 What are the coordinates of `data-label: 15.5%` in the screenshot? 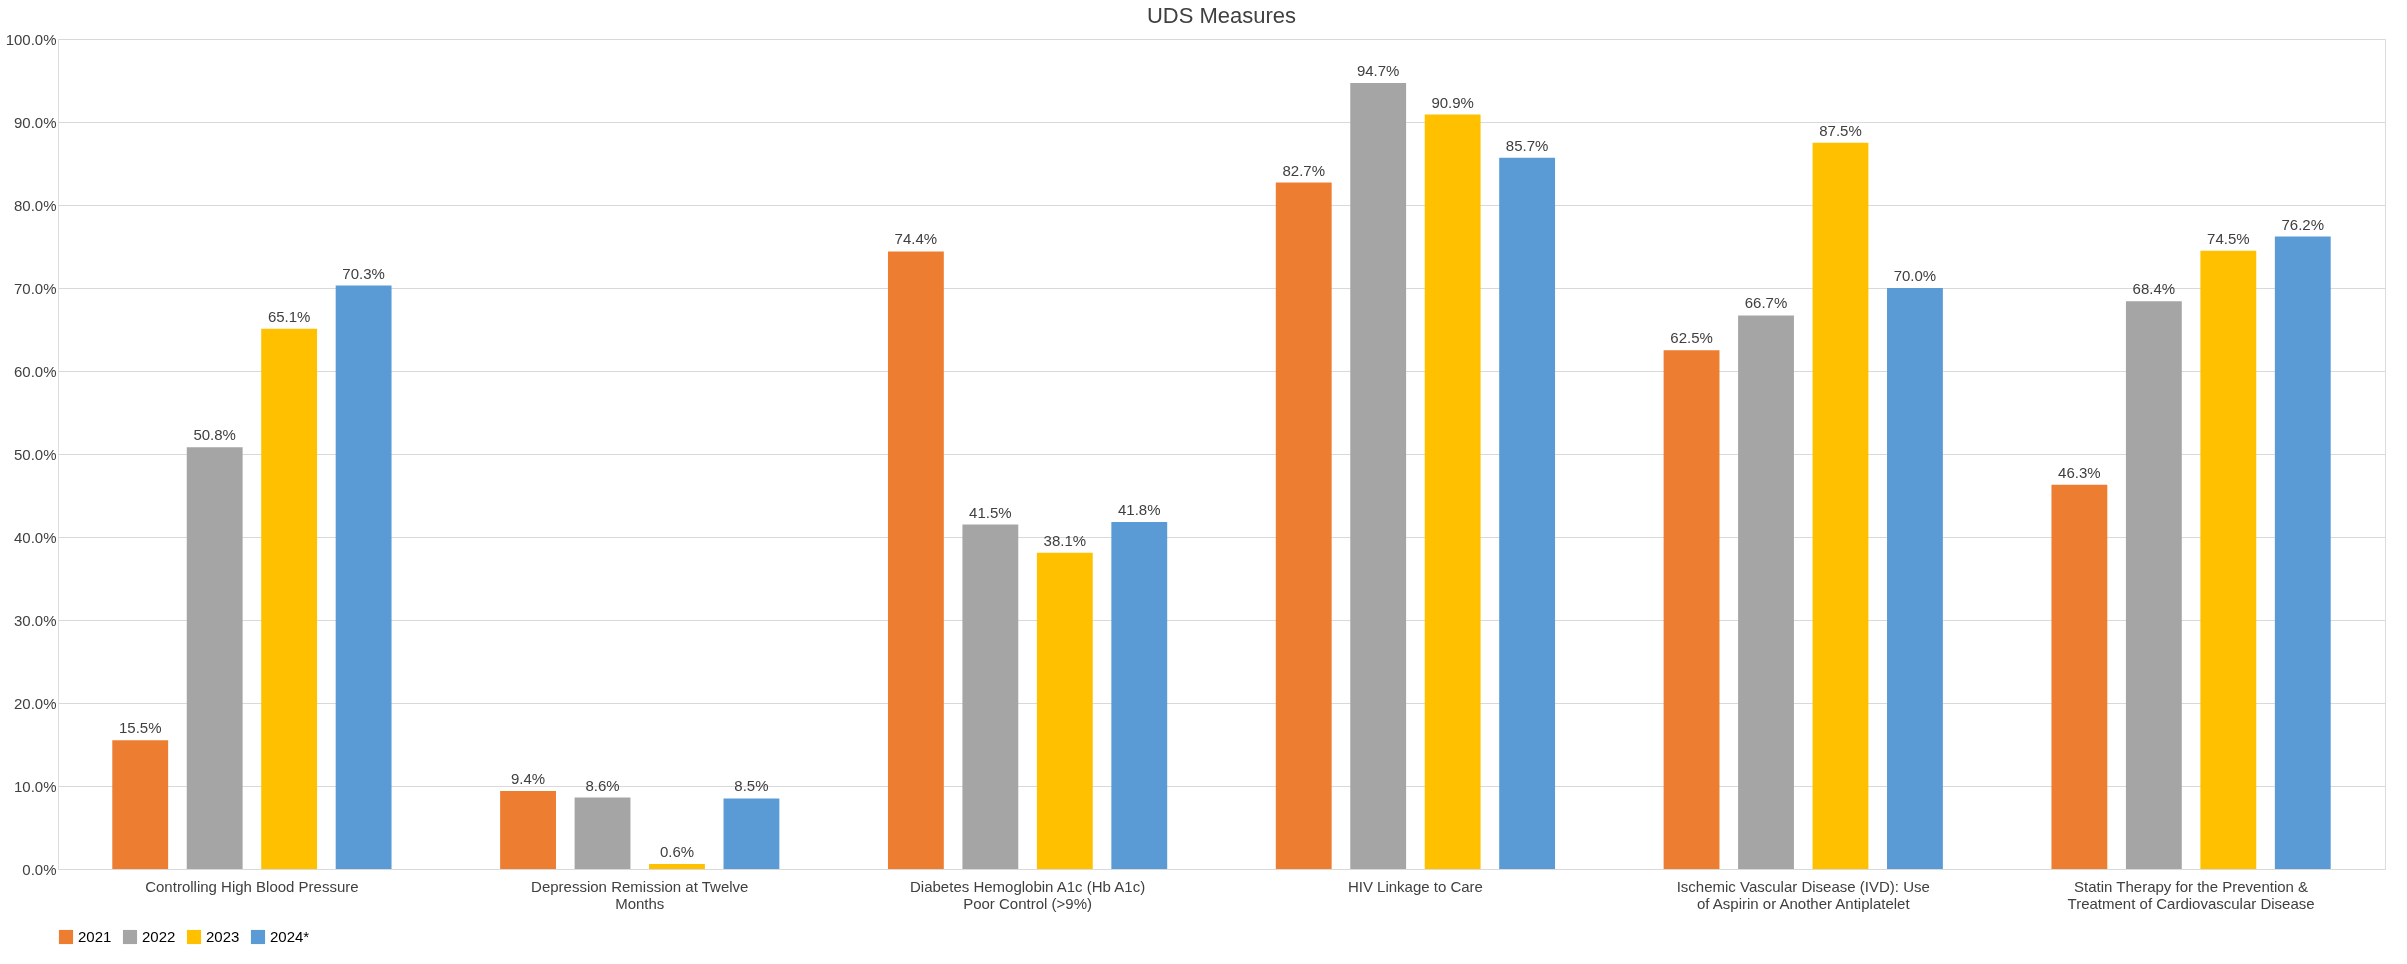 It's located at (140, 728).